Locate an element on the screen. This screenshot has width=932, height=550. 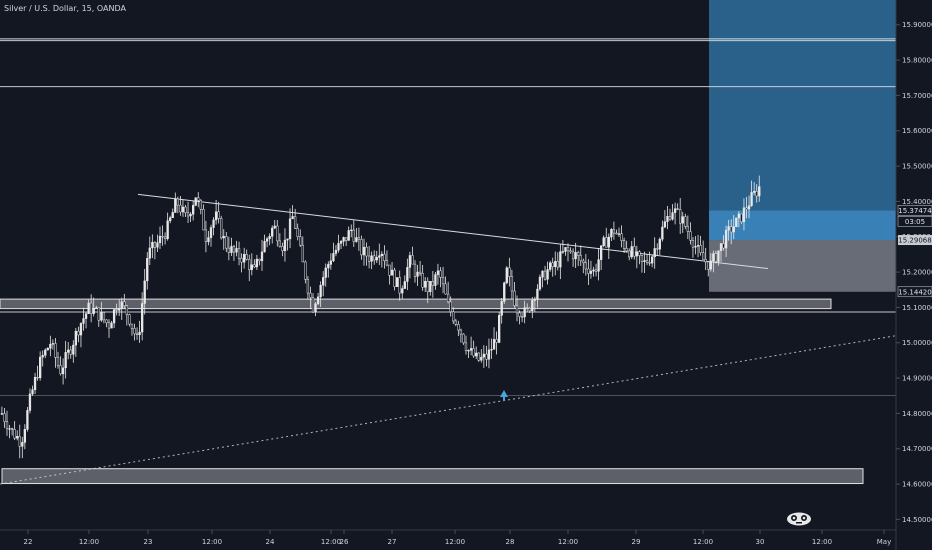
target-zone is located at coordinates (802, 105).